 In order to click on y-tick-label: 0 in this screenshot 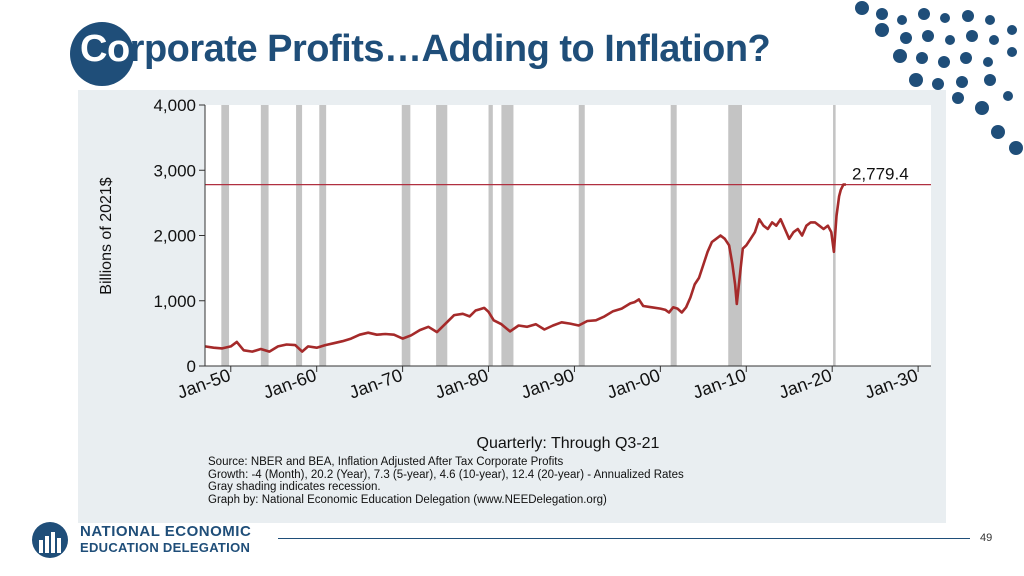, I will do `click(191, 366)`.